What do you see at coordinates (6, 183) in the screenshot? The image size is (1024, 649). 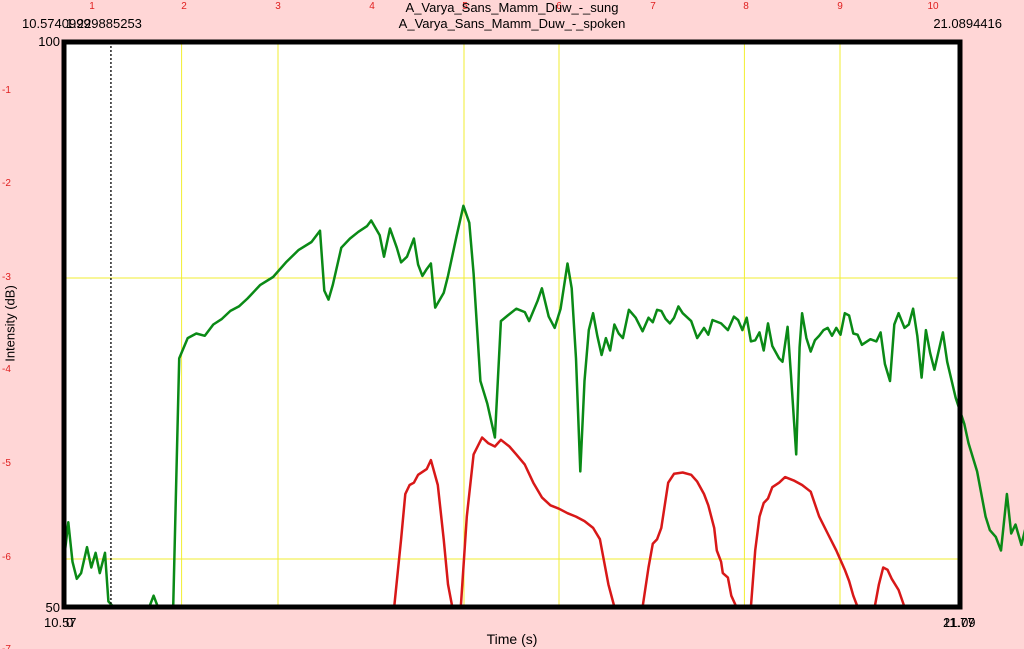 I see `side-tick-label: -2` at bounding box center [6, 183].